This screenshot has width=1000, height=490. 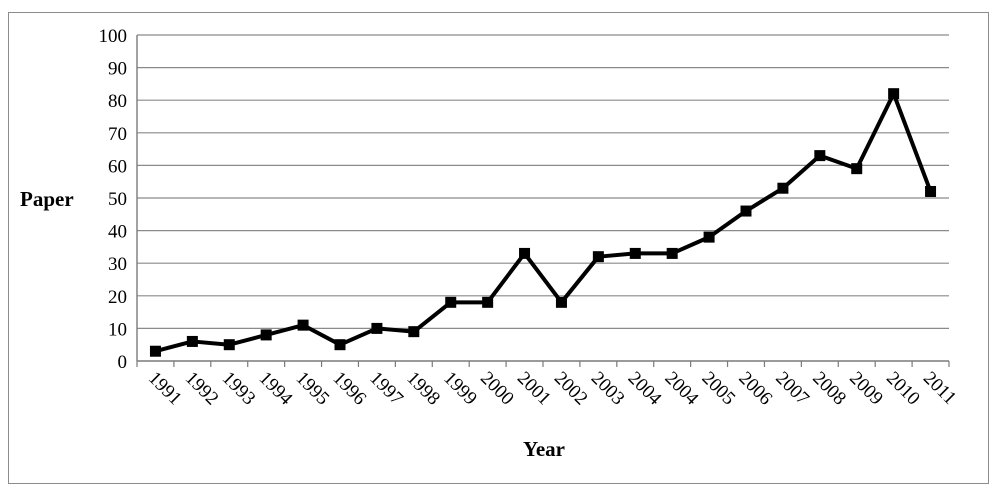 What do you see at coordinates (534, 389) in the screenshot?
I see `x-tick-label: 2001` at bounding box center [534, 389].